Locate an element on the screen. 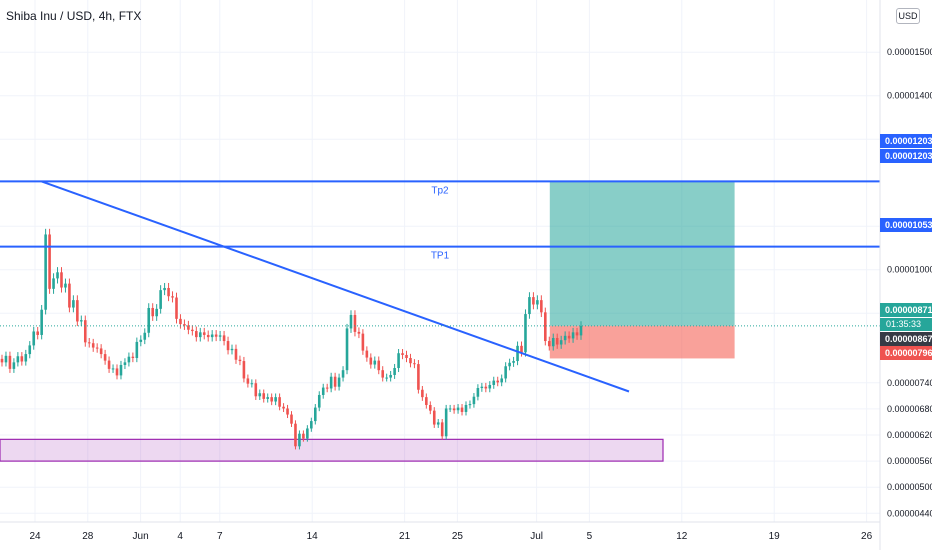  price-tick-label: 0.00000620 is located at coordinates (909, 435).